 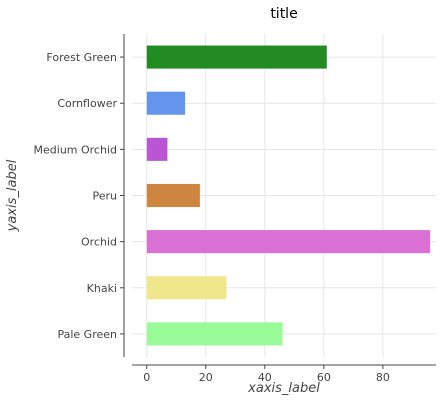 What do you see at coordinates (284, 374) in the screenshot?
I see `x-axis: 0 20 40 60 80` at bounding box center [284, 374].